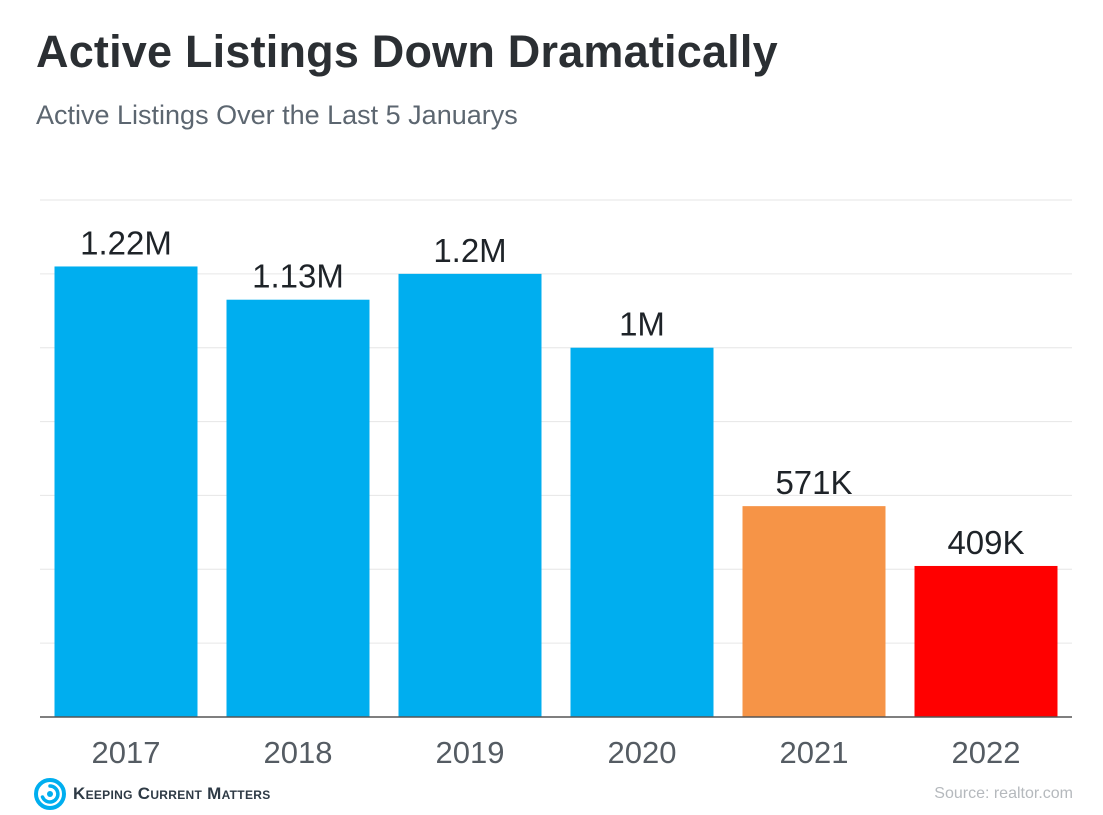  I want to click on data-label-2022: 409K, so click(985, 542).